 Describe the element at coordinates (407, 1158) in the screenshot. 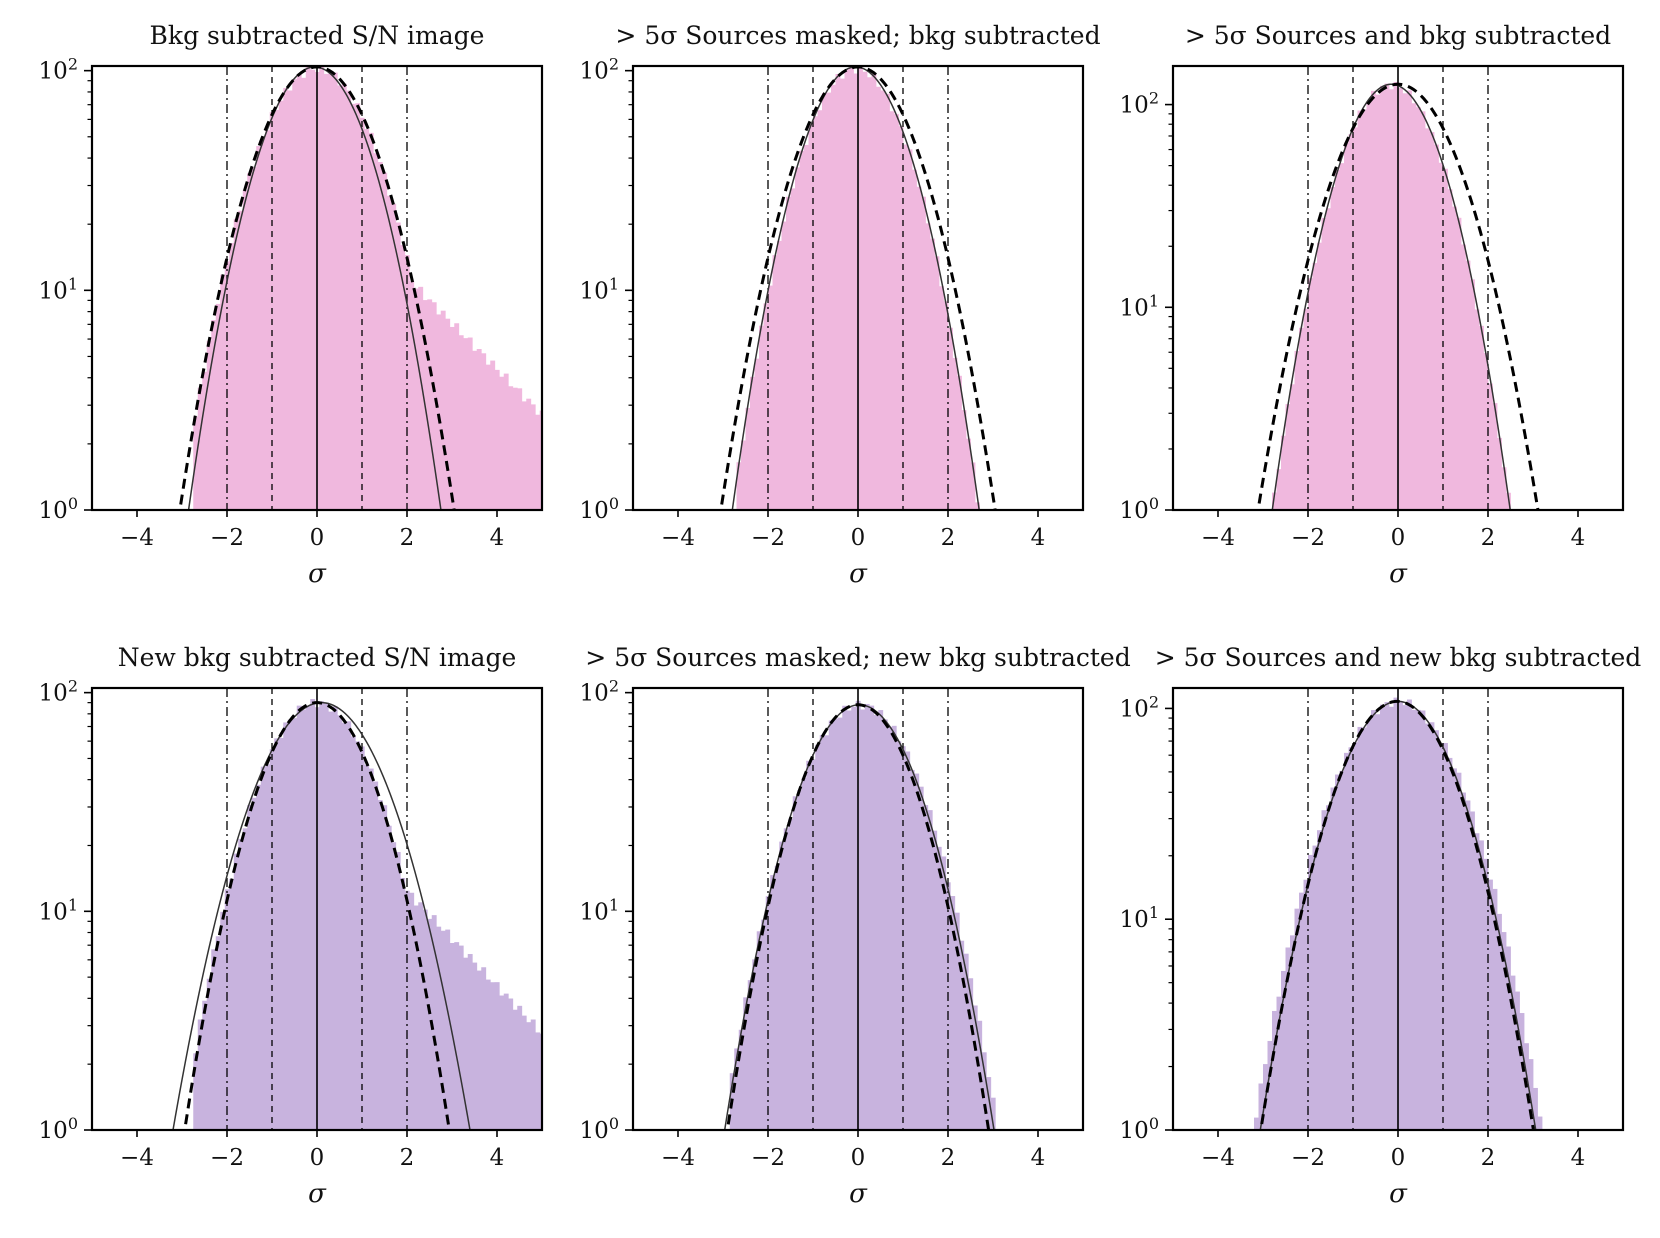

I see `x-tick-label: 2` at that location.